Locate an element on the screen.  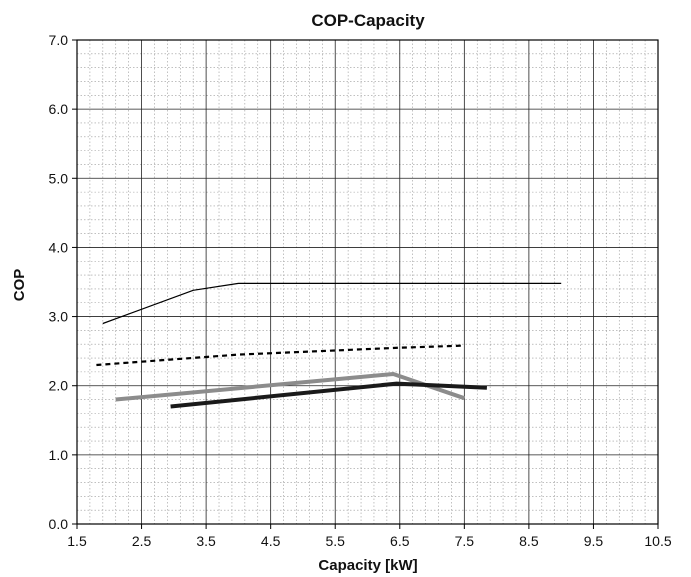
y-tick-label: 1.0 is located at coordinates (59, 455).